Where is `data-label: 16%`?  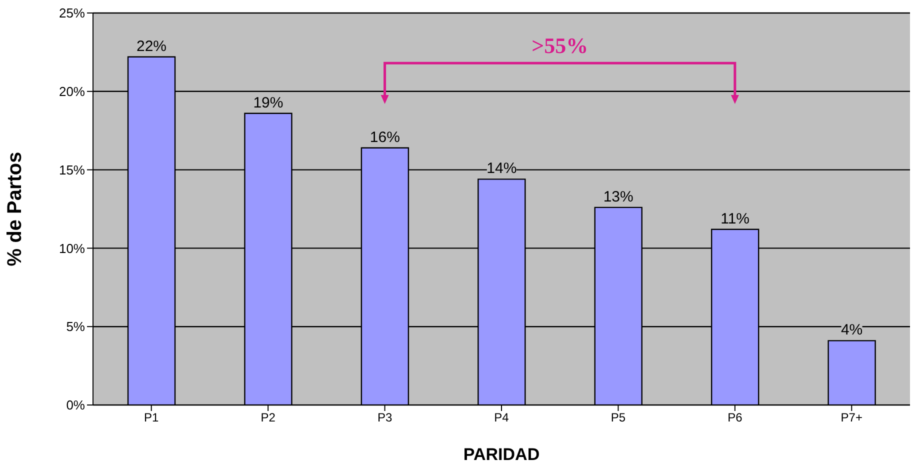 data-label: 16% is located at coordinates (385, 137).